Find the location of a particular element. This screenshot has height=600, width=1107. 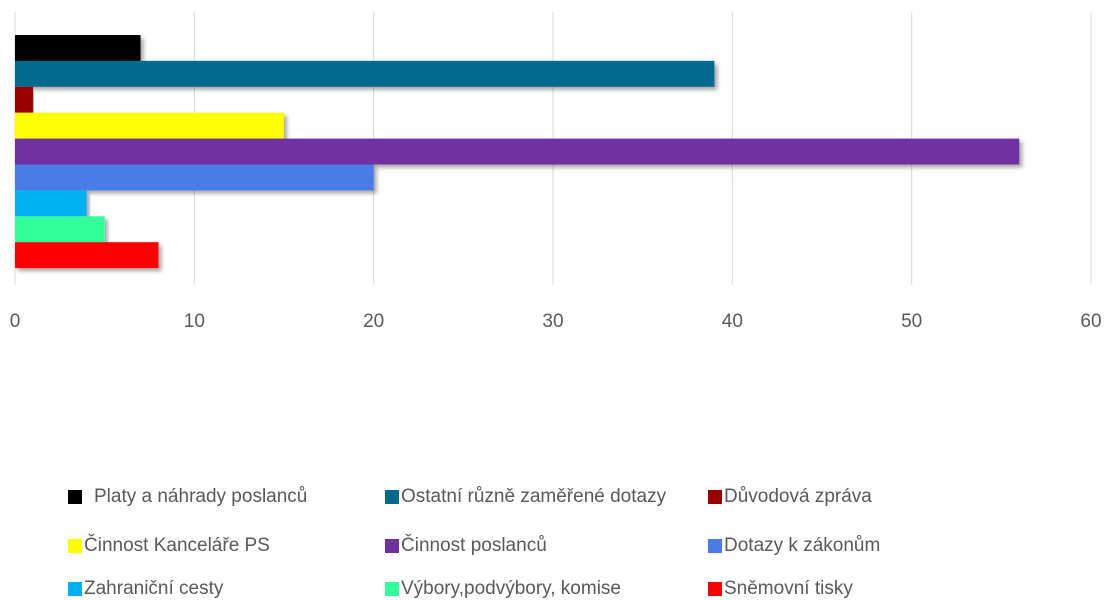

legend-label: Činnost poslanců is located at coordinates (474, 545).